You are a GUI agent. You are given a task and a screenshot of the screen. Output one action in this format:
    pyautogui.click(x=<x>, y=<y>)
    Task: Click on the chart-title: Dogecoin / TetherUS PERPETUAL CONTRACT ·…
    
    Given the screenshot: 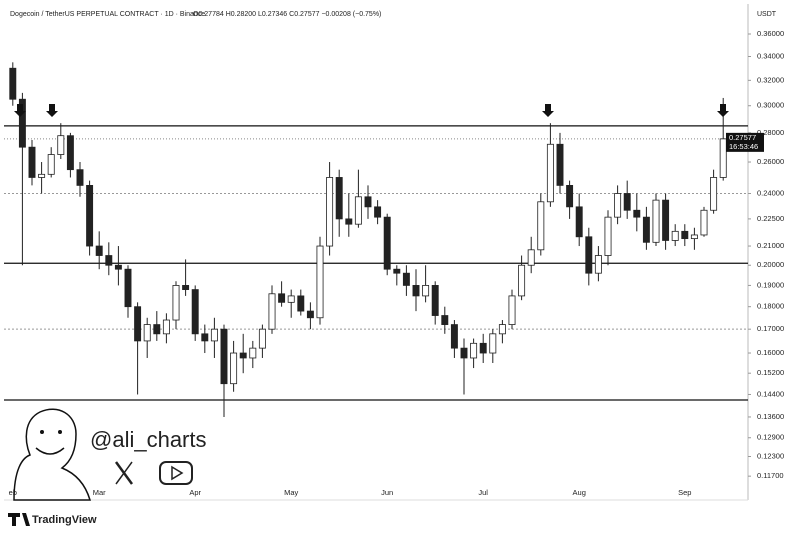 What is the action you would take?
    pyautogui.click(x=107, y=14)
    